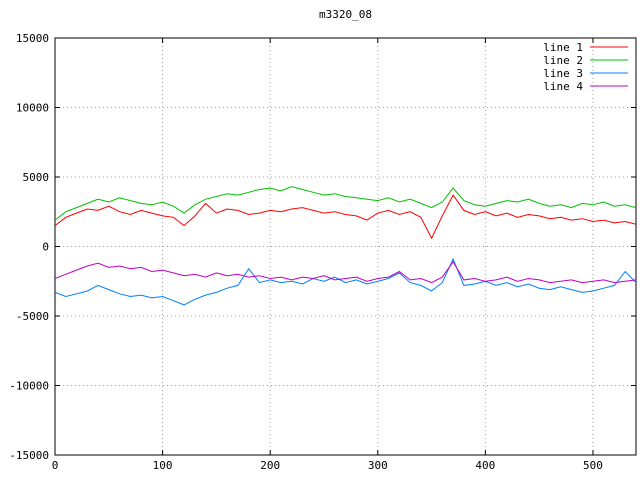 The width and height of the screenshot is (640, 480). Describe the element at coordinates (32, 108) in the screenshot. I see `y-tick-label: 10000` at that location.